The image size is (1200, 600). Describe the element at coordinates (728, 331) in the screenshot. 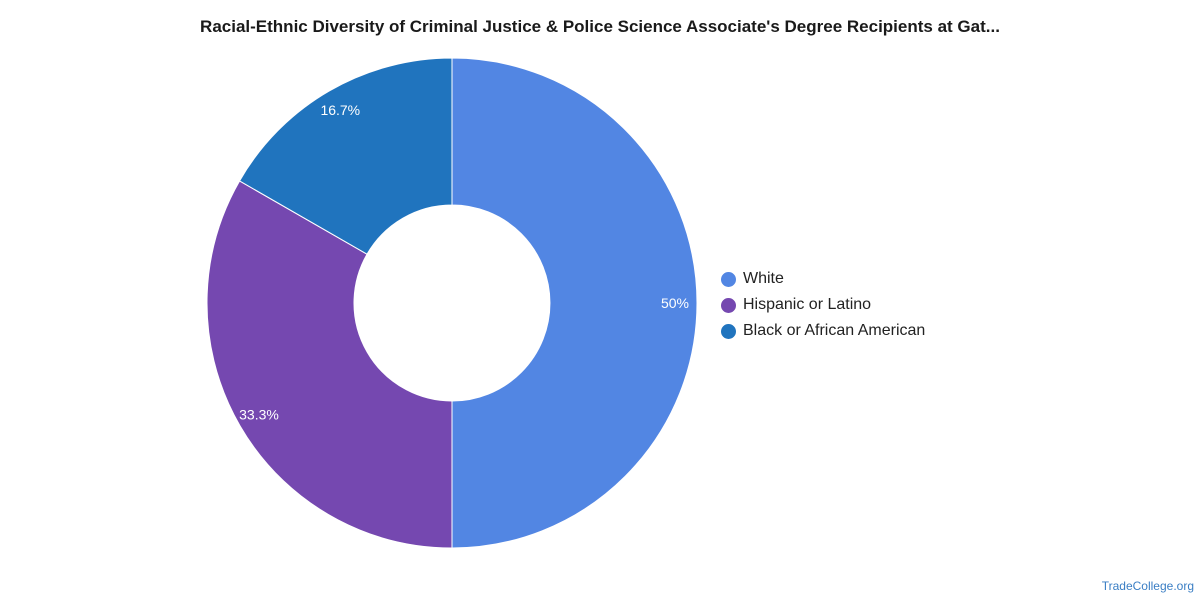

I see `legend-swatch-black-or-african-american` at that location.